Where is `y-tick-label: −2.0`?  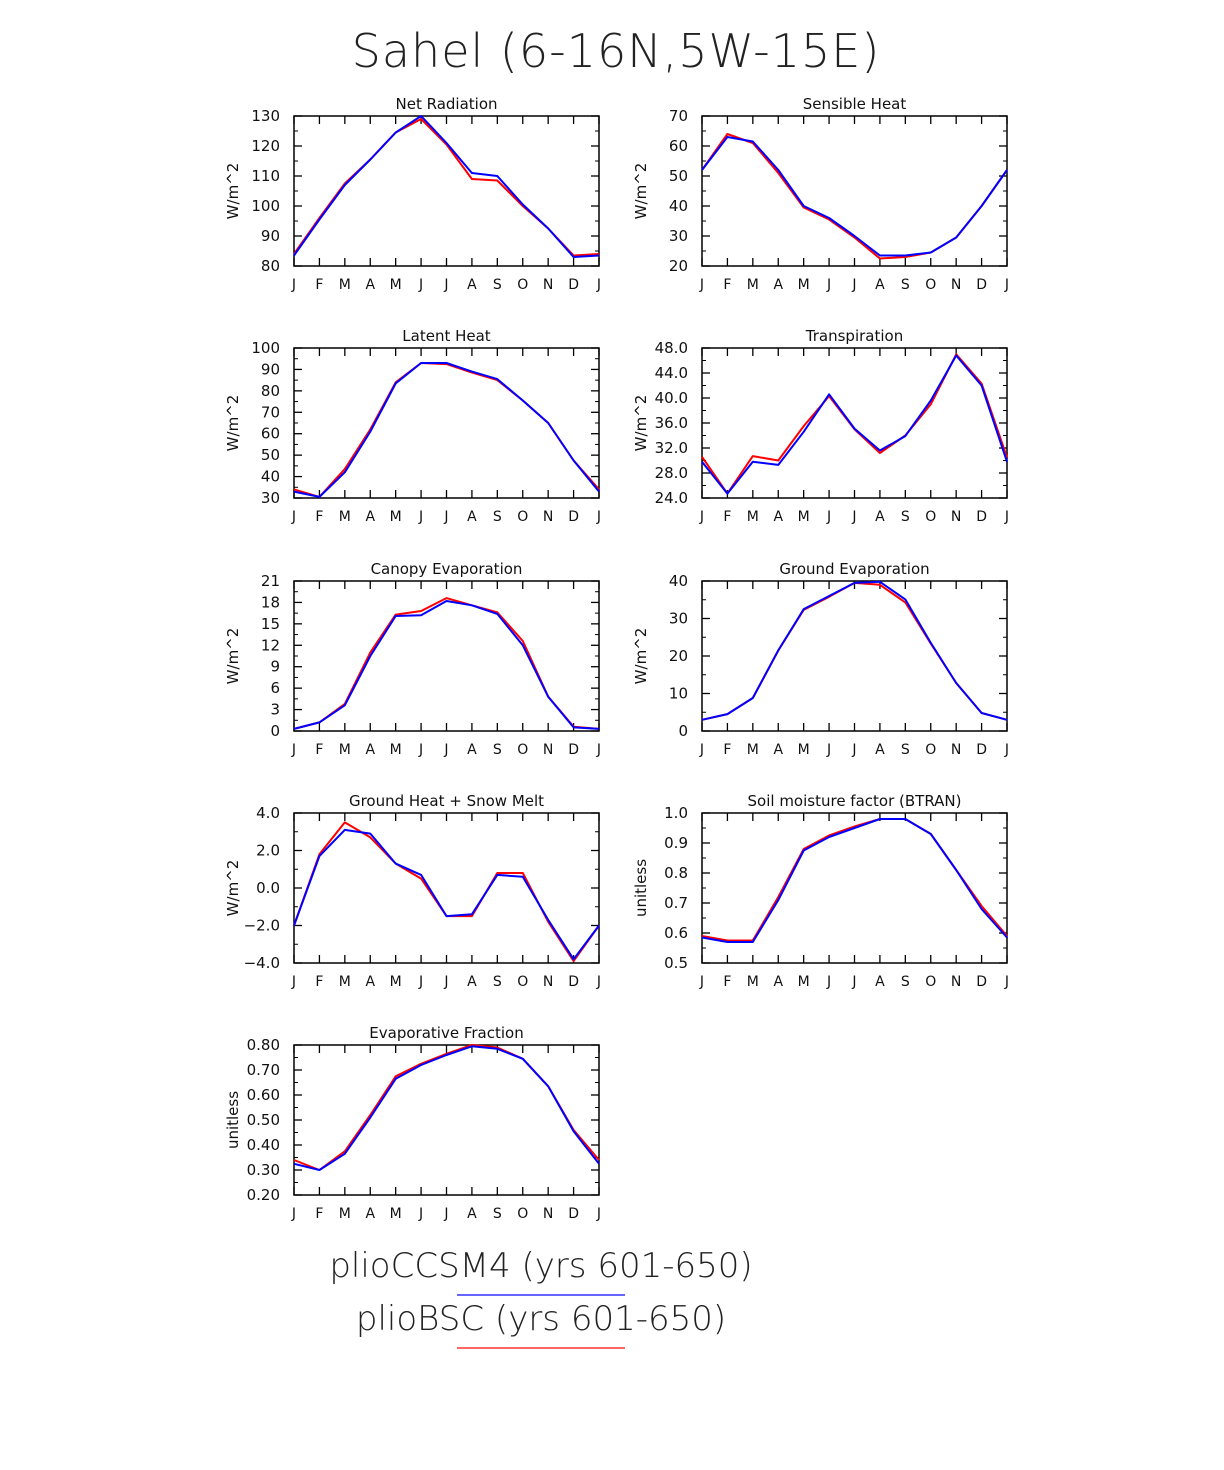
y-tick-label: −2.0 is located at coordinates (262, 926).